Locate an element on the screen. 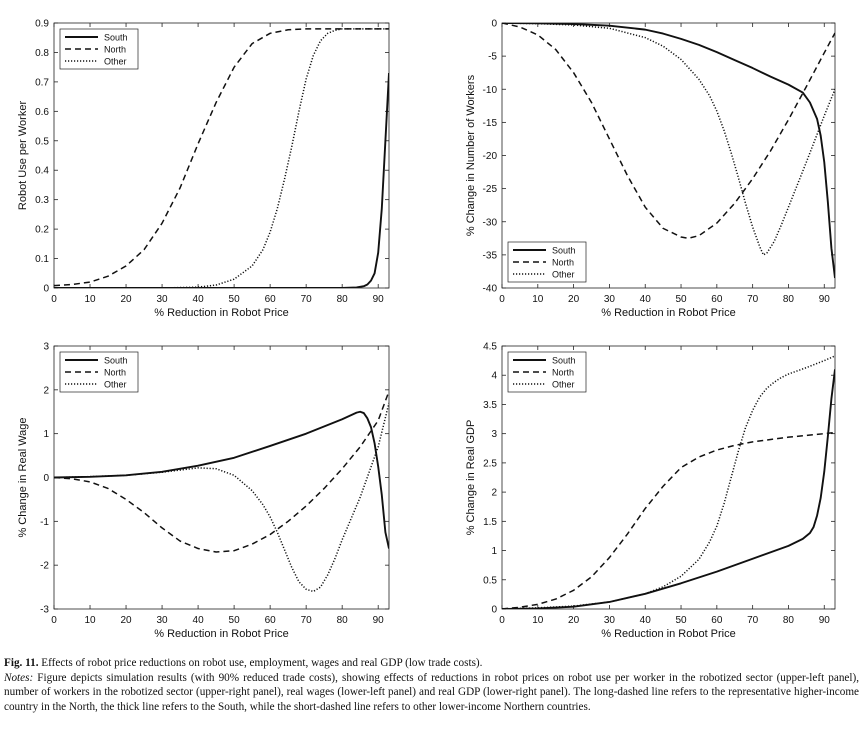  y-tick-label: -30 is located at coordinates (490, 222).